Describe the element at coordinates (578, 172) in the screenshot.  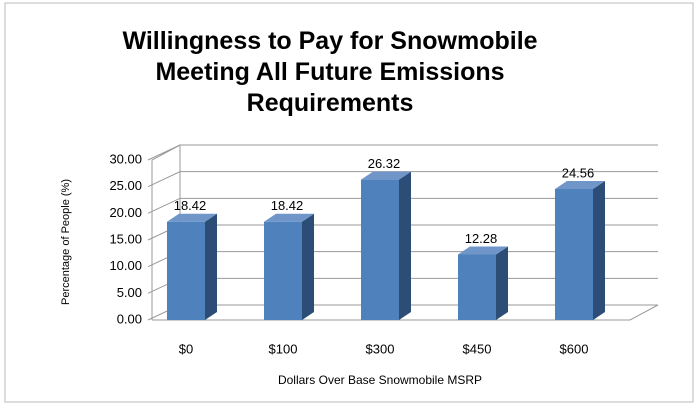
I see `data-label: 24.56` at that location.